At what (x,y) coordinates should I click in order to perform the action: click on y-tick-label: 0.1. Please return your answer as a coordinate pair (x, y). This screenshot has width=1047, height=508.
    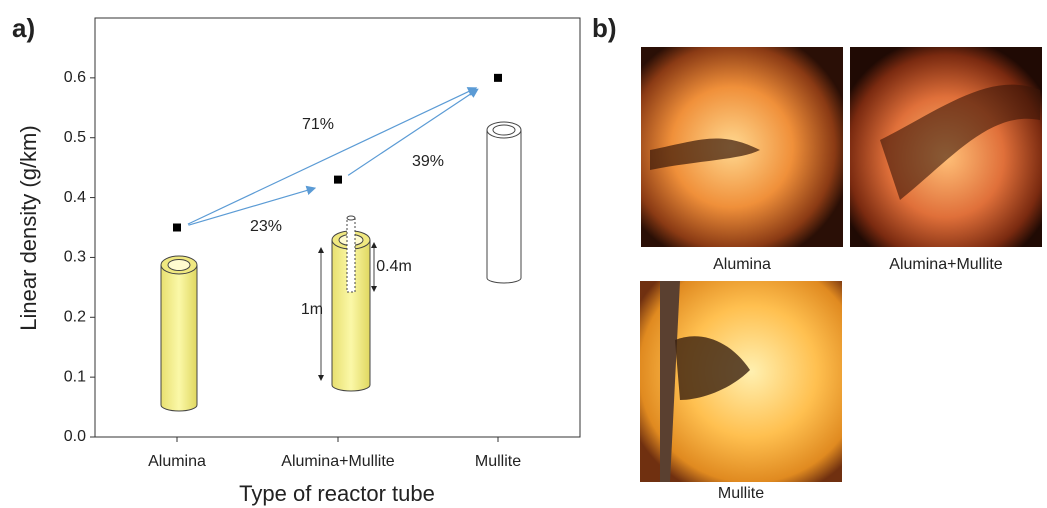
    Looking at the image, I should click on (75, 376).